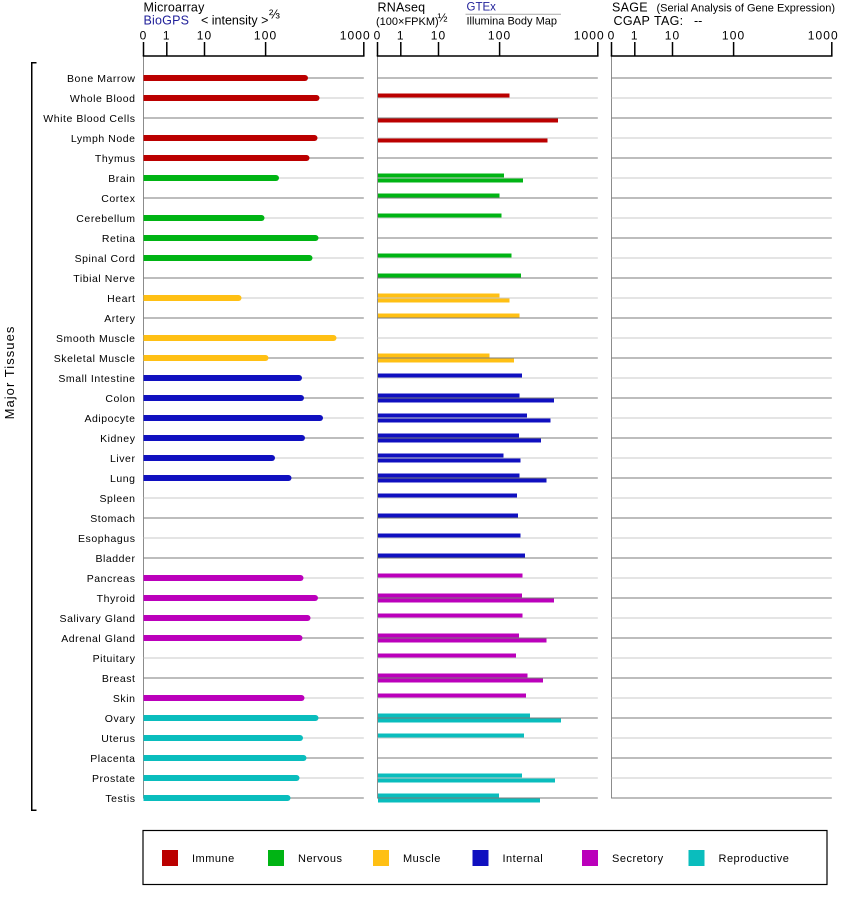 This screenshot has width=842, height=900. Describe the element at coordinates (116, 599) in the screenshot. I see `svg-text: Thyroid` at that location.